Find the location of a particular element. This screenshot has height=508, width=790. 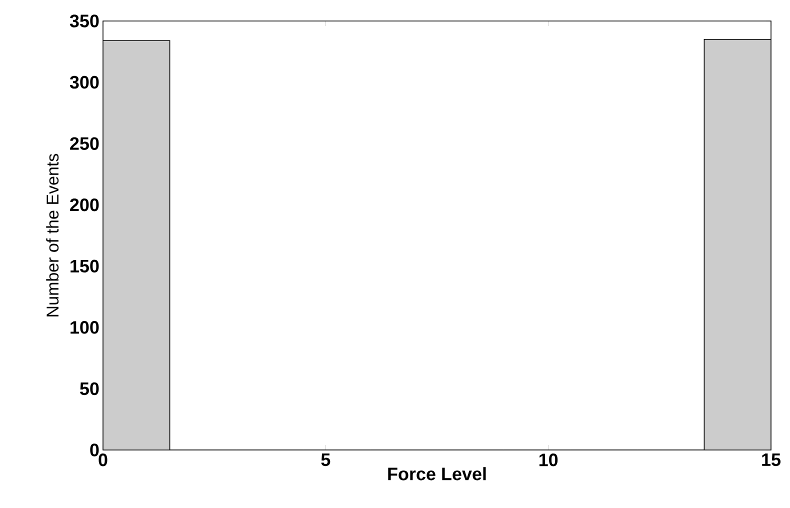

y-tick-label: 100 is located at coordinates (84, 327).